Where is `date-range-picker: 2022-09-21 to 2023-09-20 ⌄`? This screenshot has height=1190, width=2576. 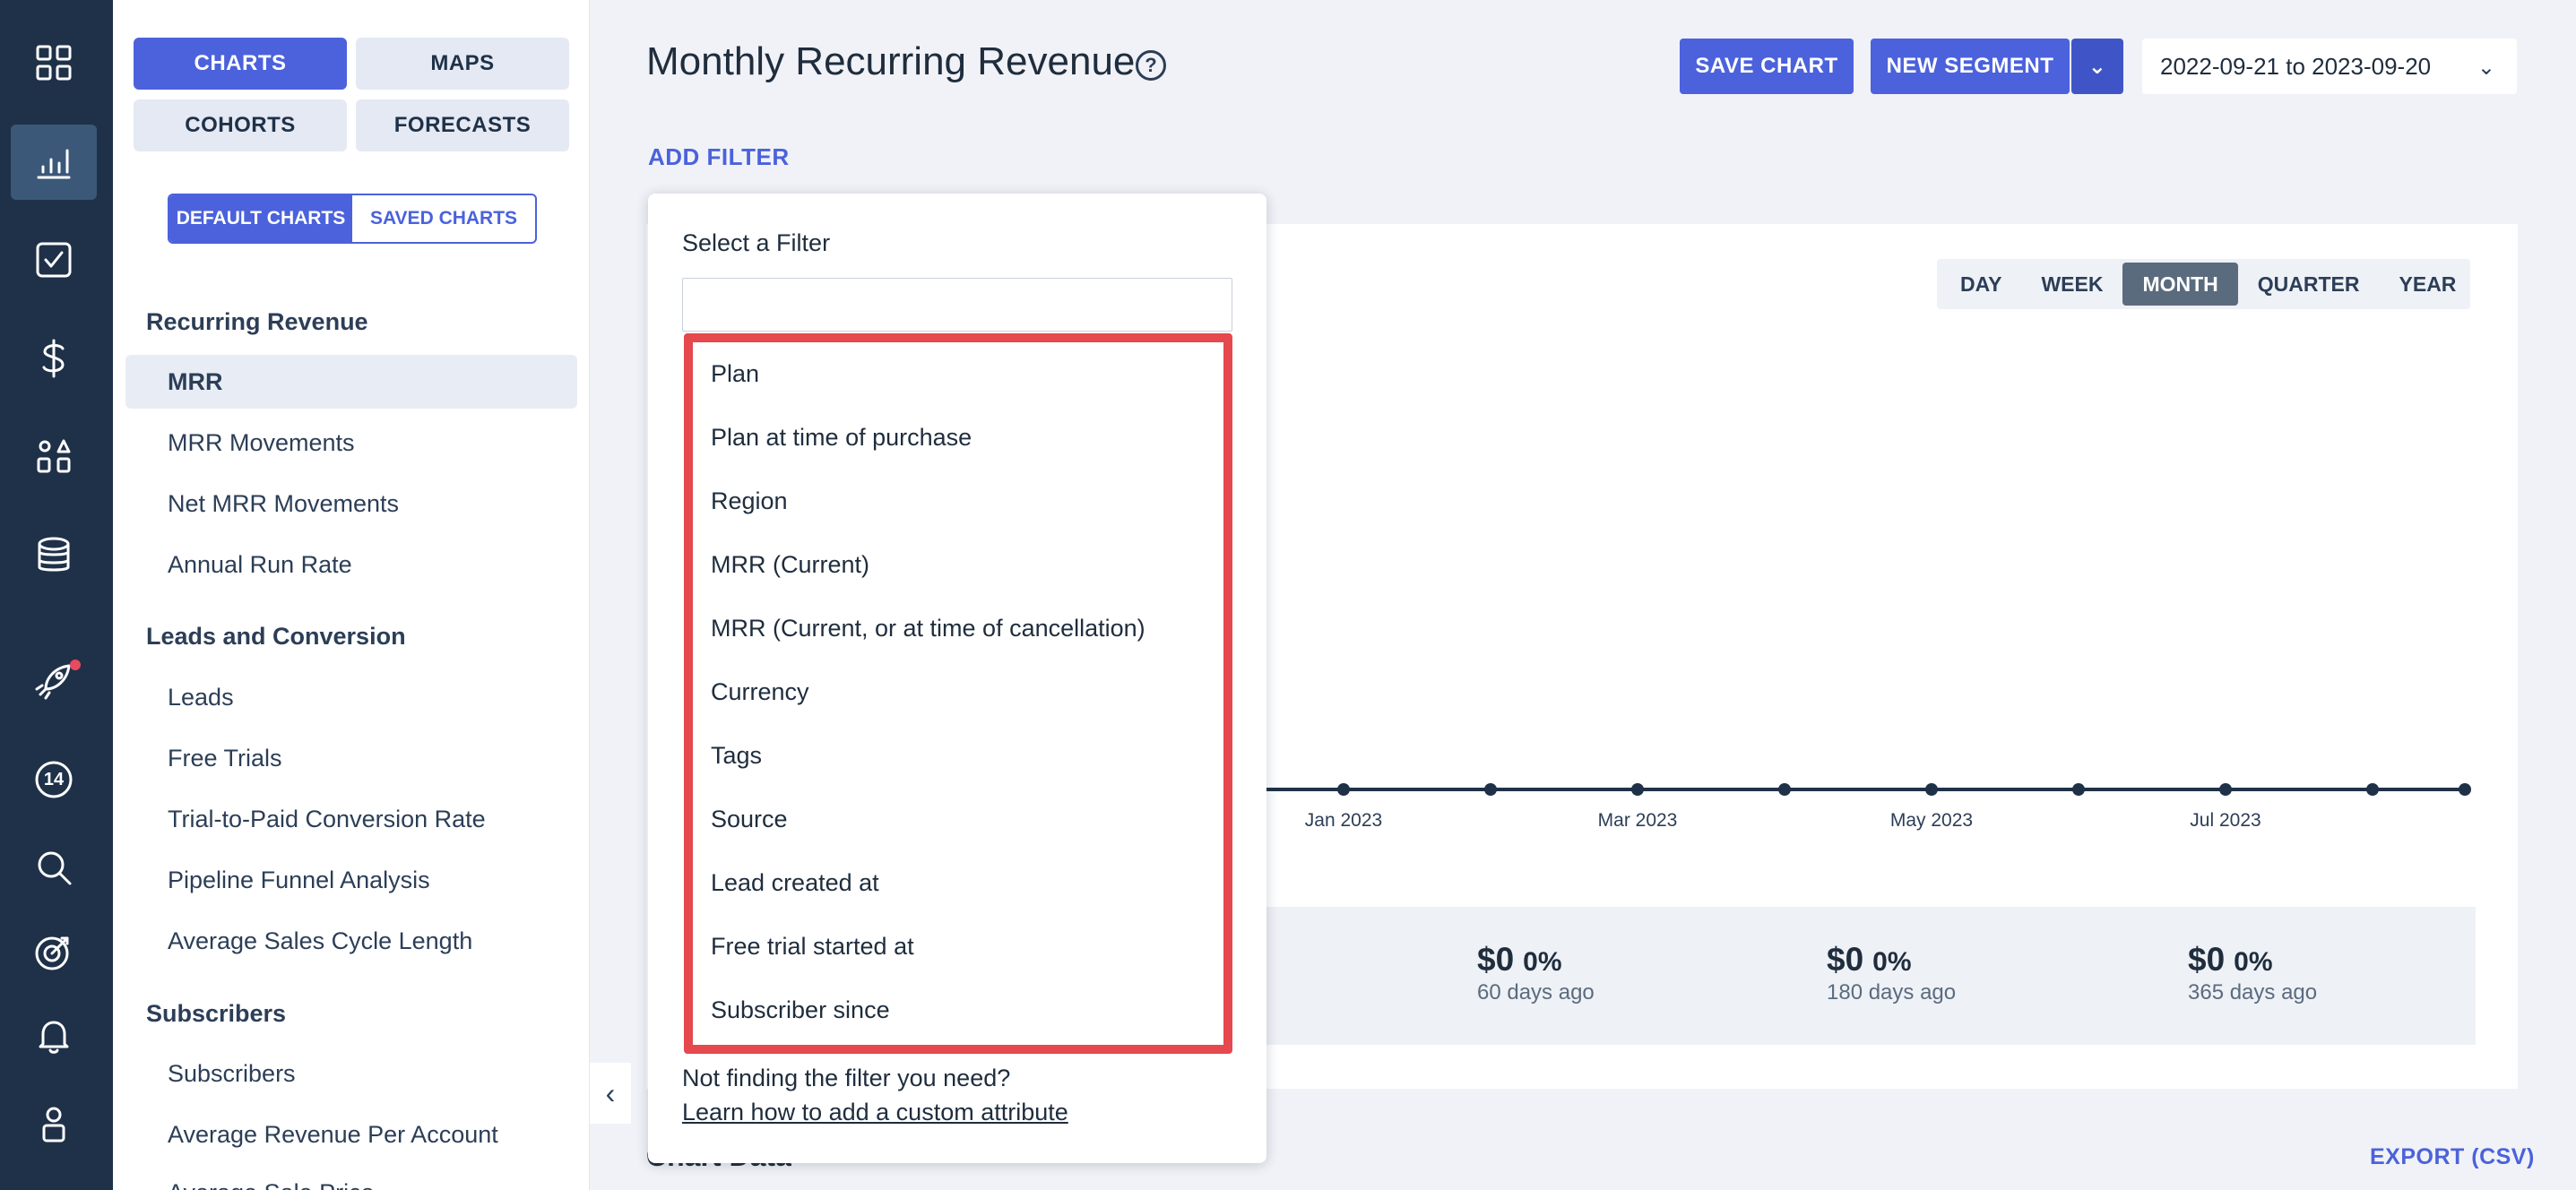
date-range-picker: 2022-09-21 to 2023-09-20 ⌄ is located at coordinates (2329, 67).